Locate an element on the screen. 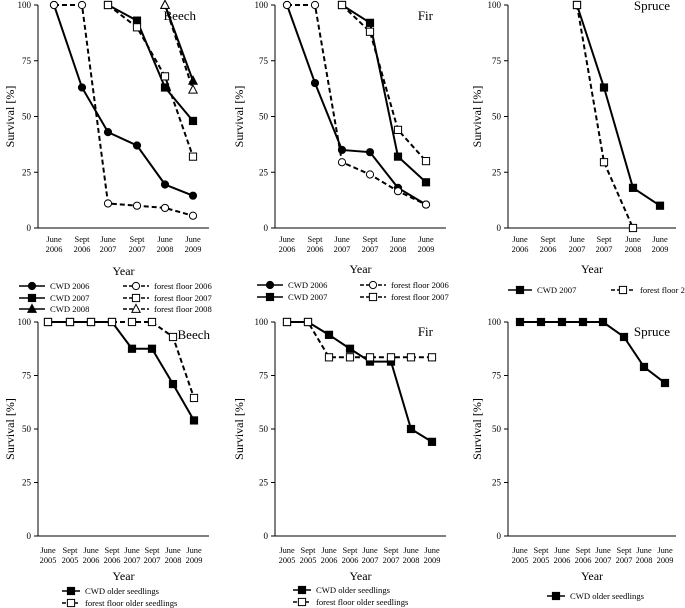 Image resolution: width=685 pixels, height=608 pixels. series-cwd-older-seedlings is located at coordinates (592, 352).